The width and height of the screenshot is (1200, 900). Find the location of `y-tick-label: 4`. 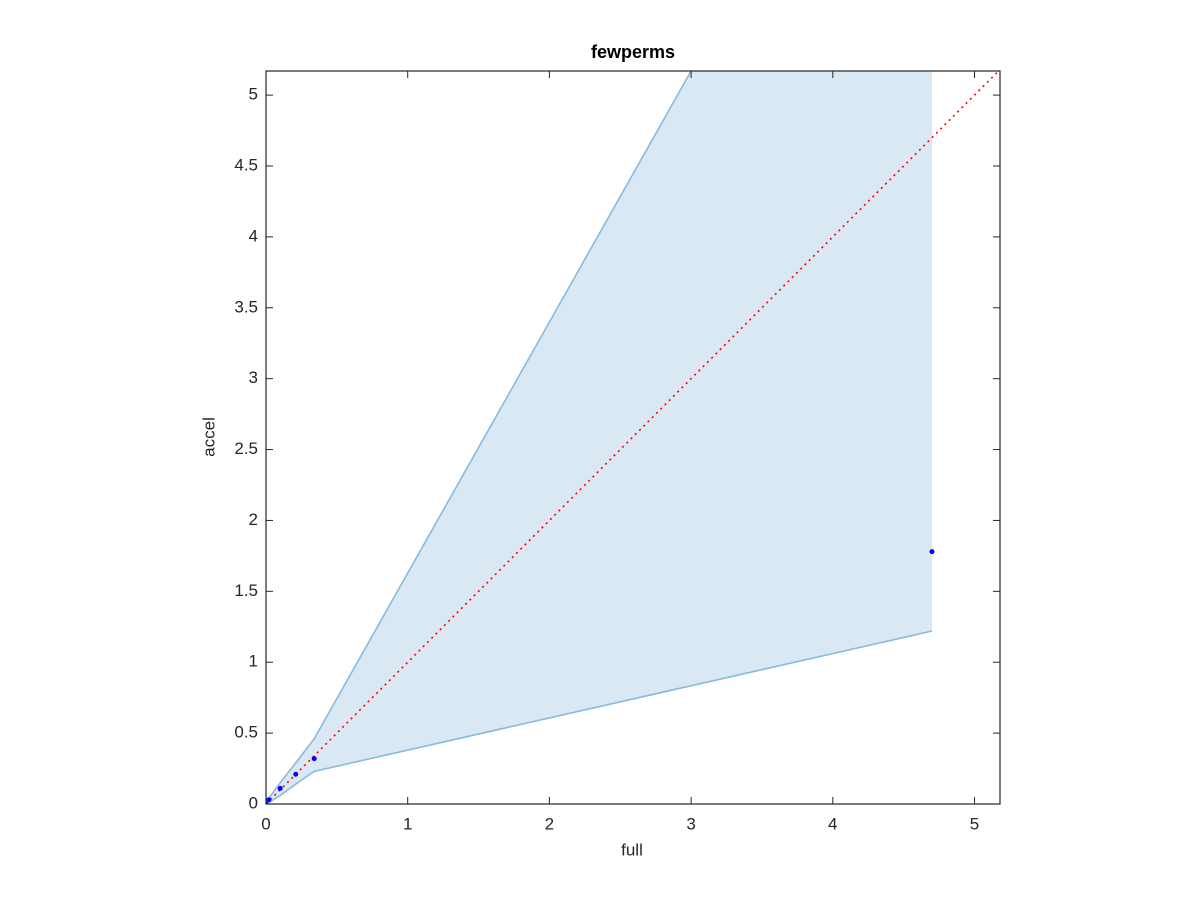

y-tick-label: 4 is located at coordinates (253, 235).